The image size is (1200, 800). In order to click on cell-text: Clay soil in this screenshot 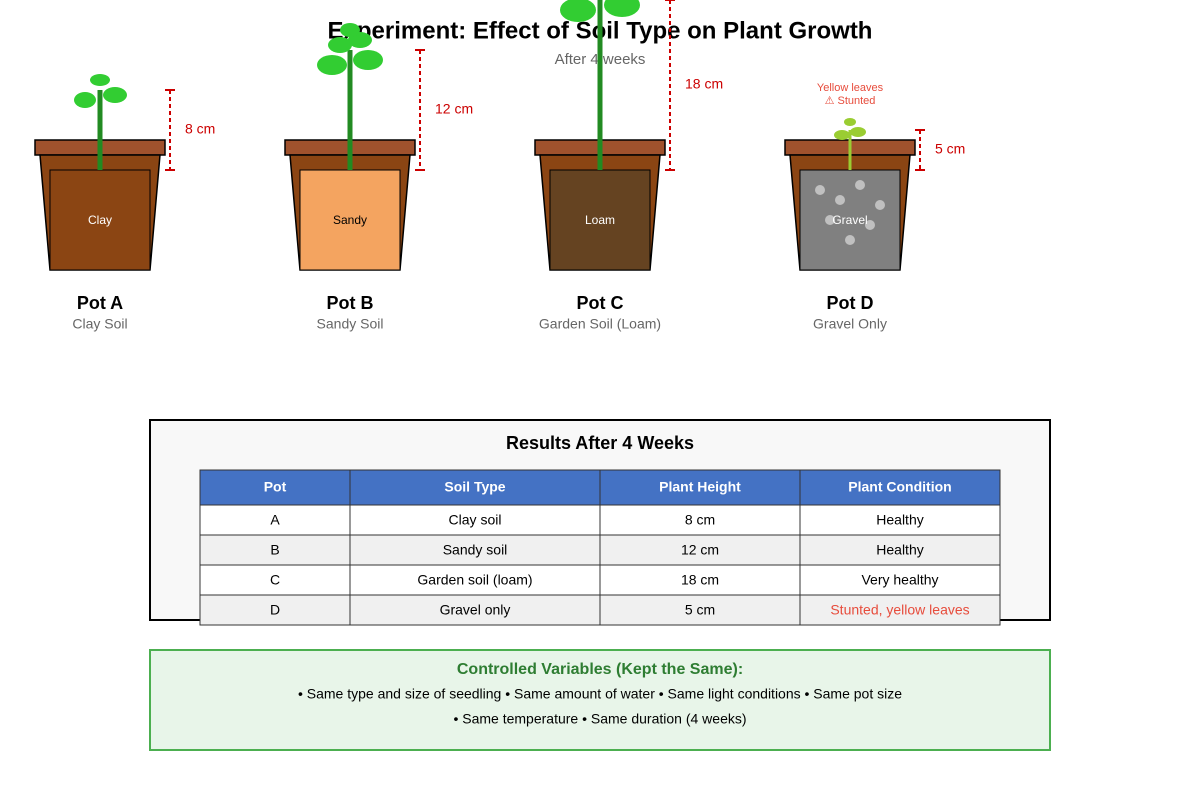, I will do `click(475, 520)`.